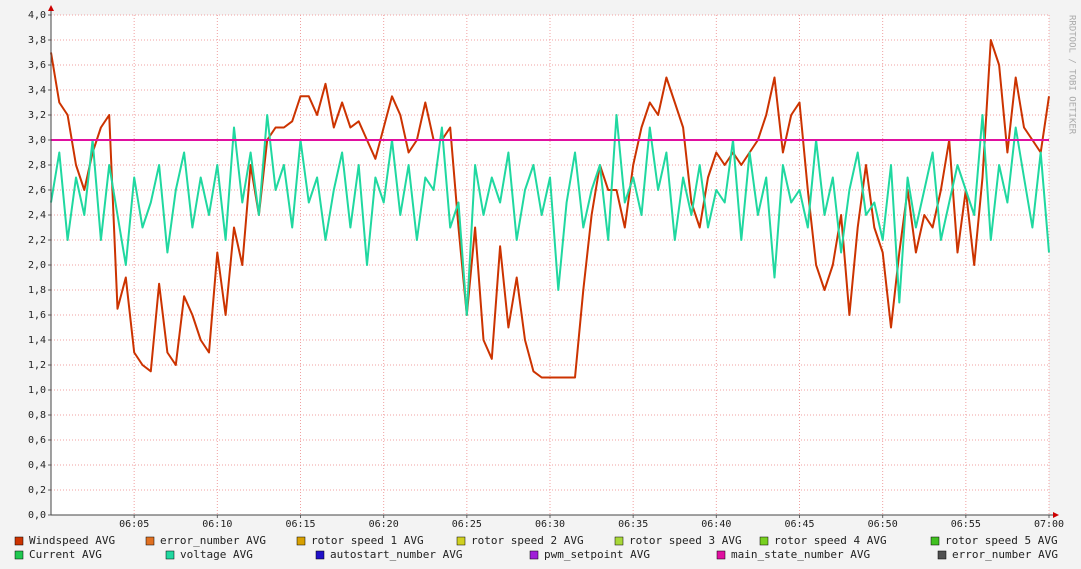  What do you see at coordinates (1056, 515) in the screenshot?
I see `x-axis-arrow` at bounding box center [1056, 515].